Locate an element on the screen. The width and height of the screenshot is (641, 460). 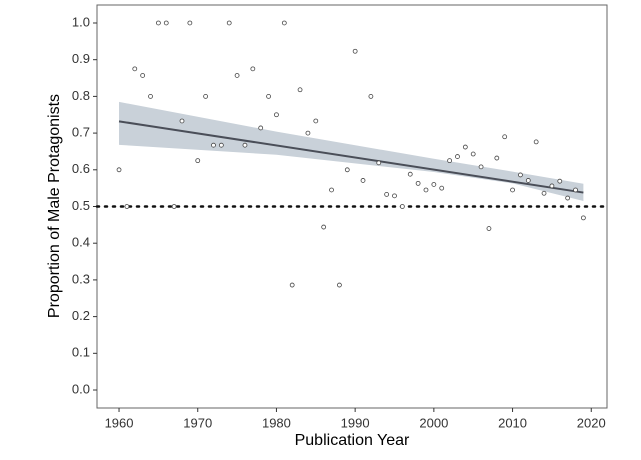
y-tick-label: 0.4 is located at coordinates (81, 242).